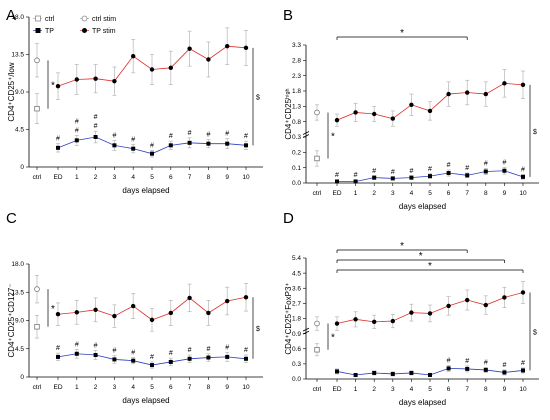 The image size is (550, 420). What do you see at coordinates (296, 61) in the screenshot?
I see `y-tick-label: 2.8` at bounding box center [296, 61].